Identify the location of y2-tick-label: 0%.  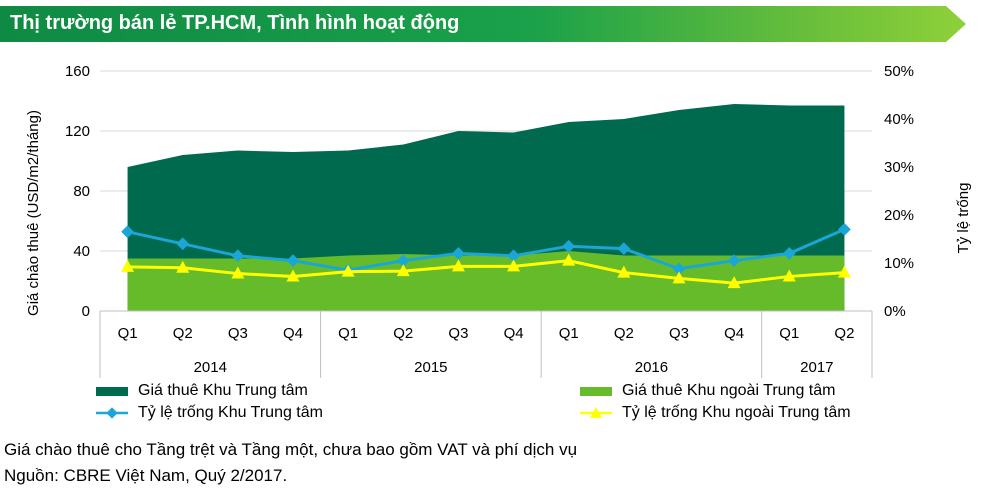
(895, 311).